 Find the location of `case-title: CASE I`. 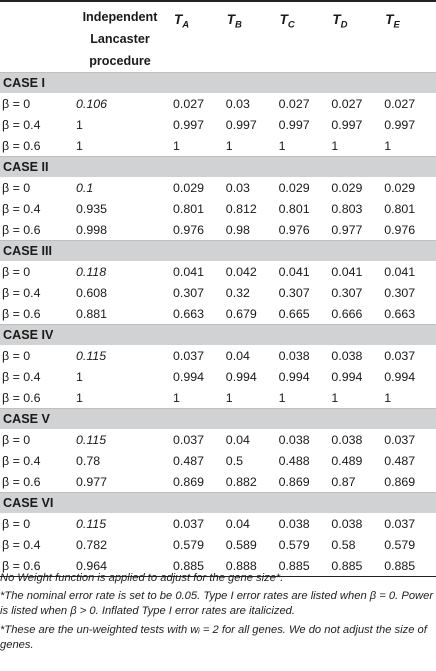

case-title: CASE I is located at coordinates (218, 82).